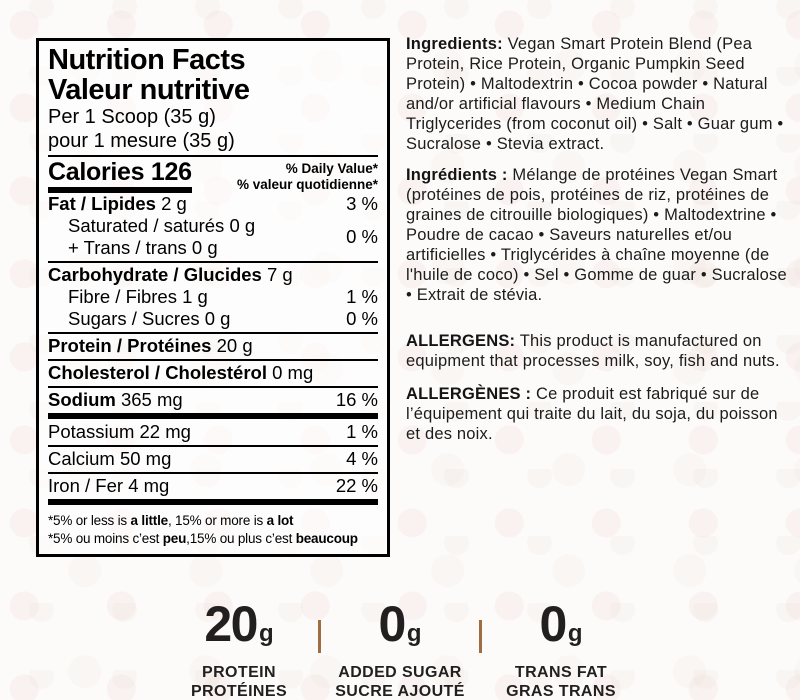  What do you see at coordinates (239, 648) in the screenshot?
I see `callout-protein: 20g PROTEIN PROTÉINES` at bounding box center [239, 648].